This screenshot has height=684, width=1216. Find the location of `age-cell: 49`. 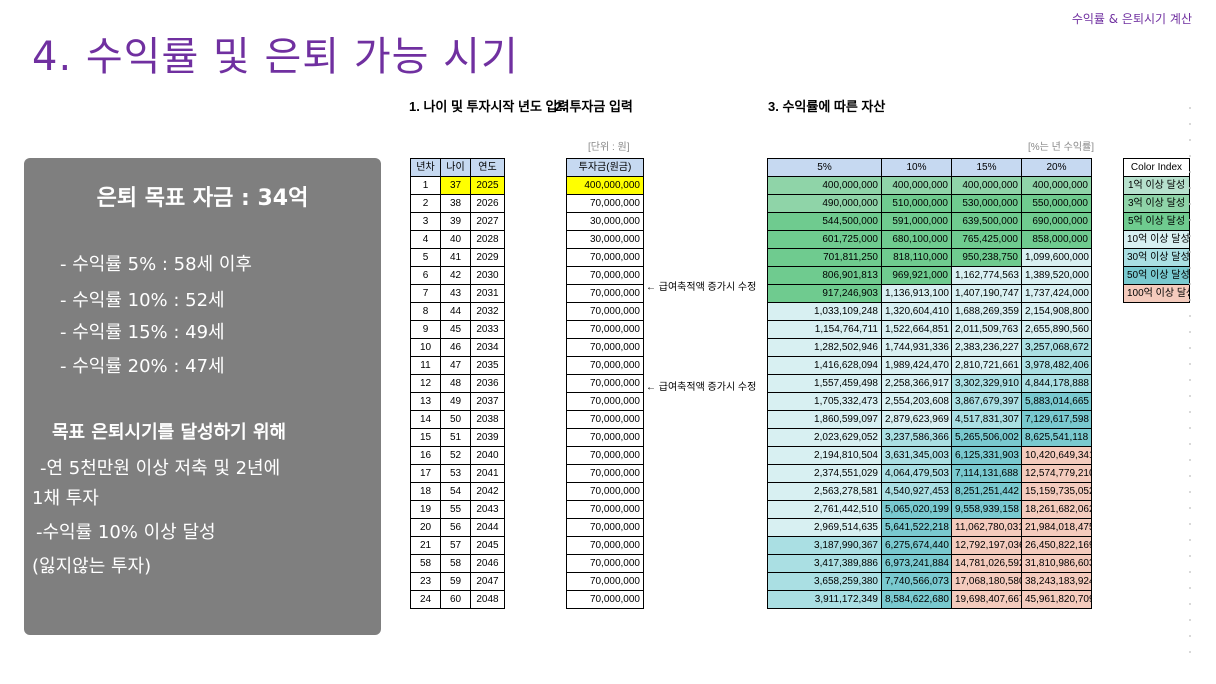

age-cell: 49 is located at coordinates (455, 401).